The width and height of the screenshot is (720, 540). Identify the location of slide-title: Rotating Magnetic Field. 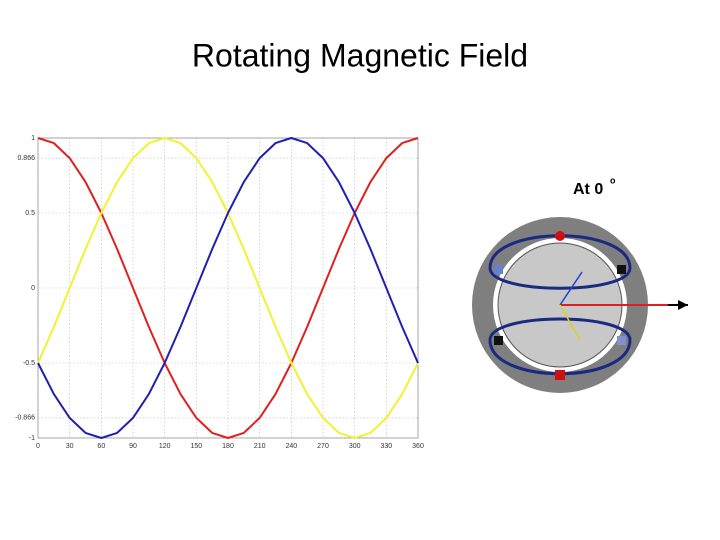
(360, 55).